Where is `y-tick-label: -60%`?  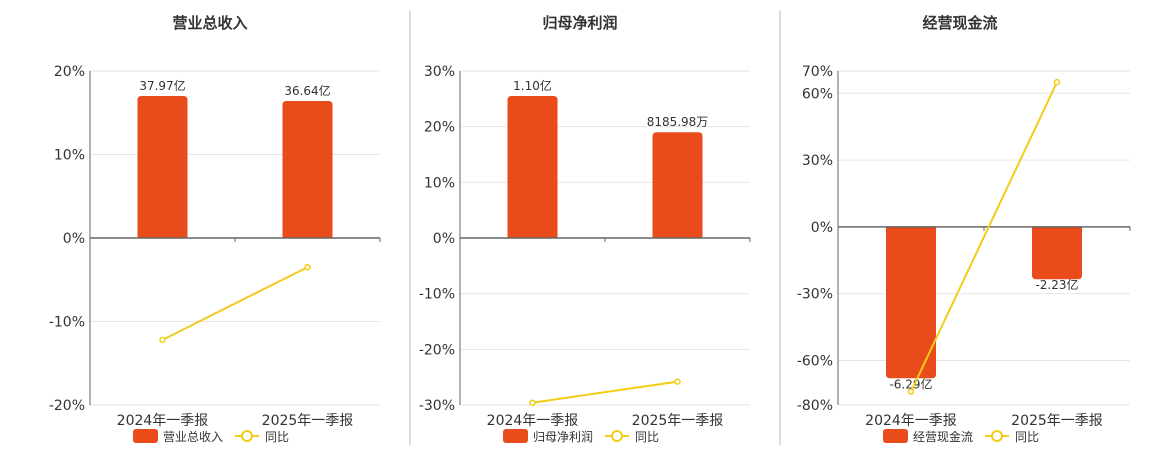 y-tick-label: -60% is located at coordinates (815, 361).